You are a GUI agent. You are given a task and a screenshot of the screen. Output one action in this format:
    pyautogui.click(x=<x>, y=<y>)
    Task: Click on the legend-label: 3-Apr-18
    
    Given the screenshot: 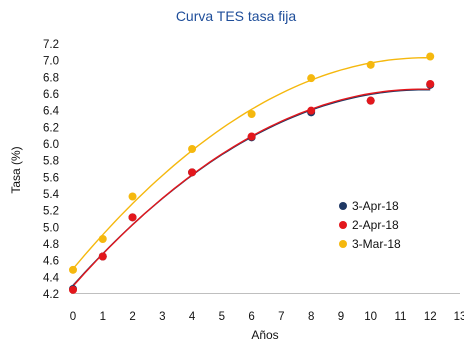 What is the action you would take?
    pyautogui.click(x=375, y=206)
    